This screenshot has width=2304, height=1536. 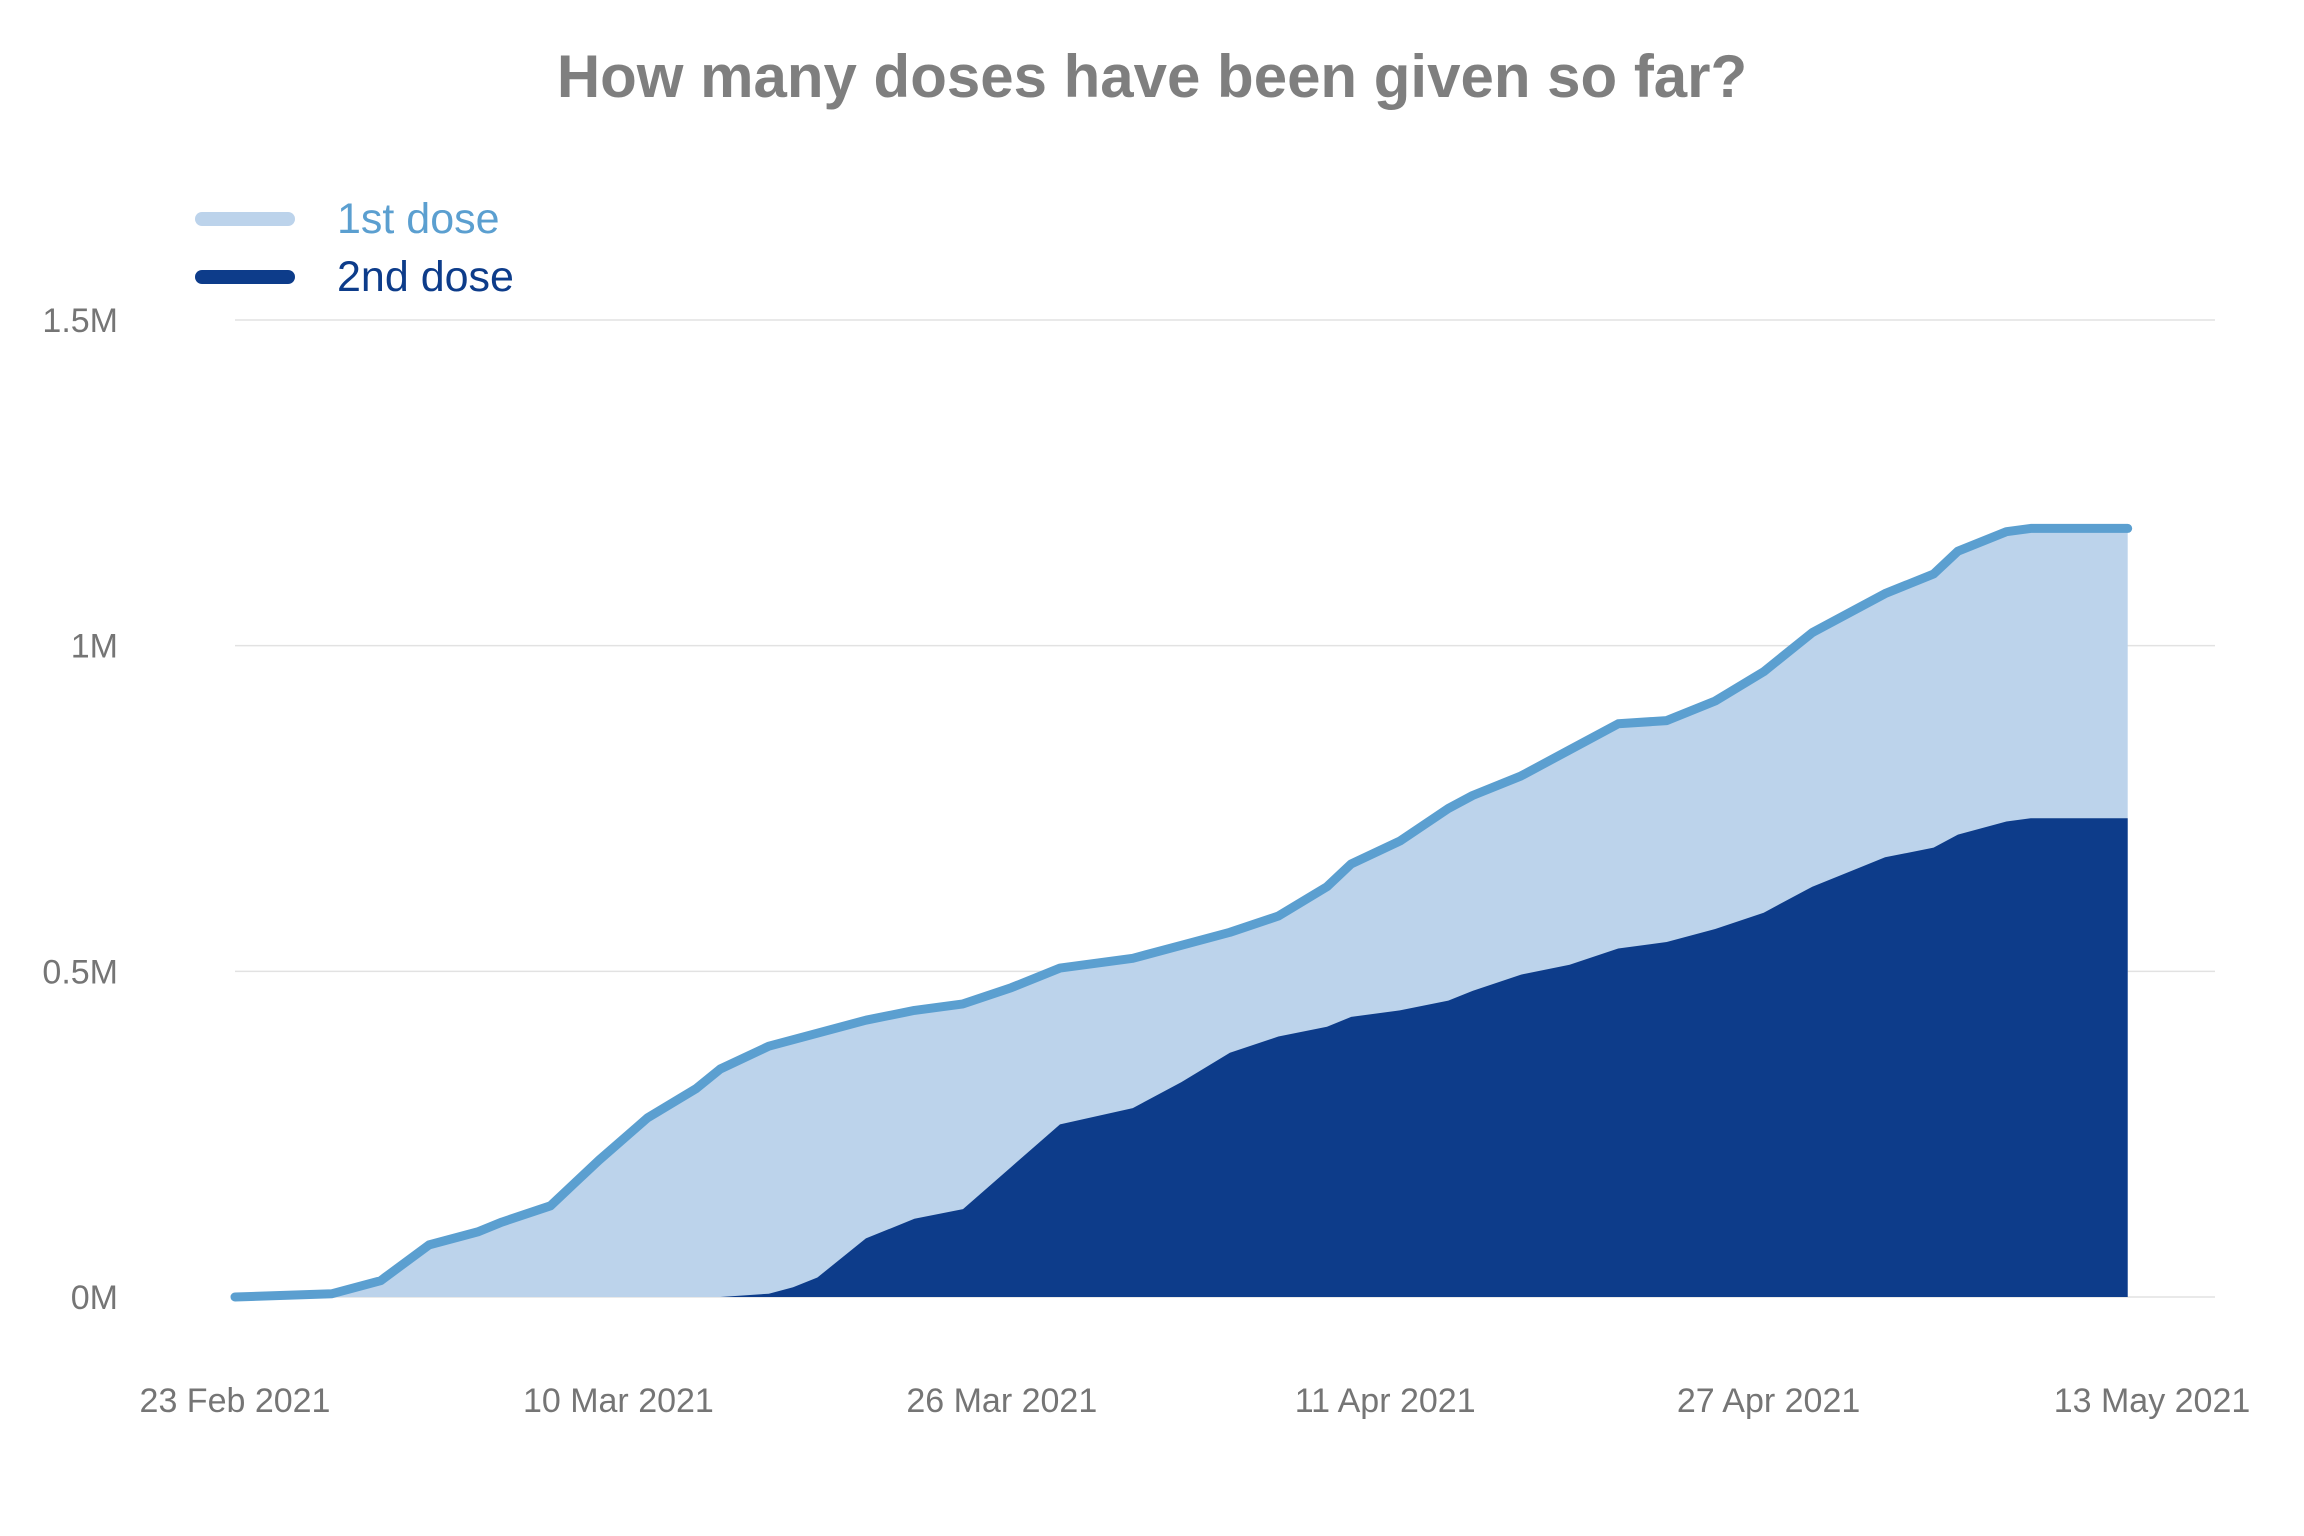 I want to click on legend-label-1st-dose: 1st dose, so click(x=418, y=218).